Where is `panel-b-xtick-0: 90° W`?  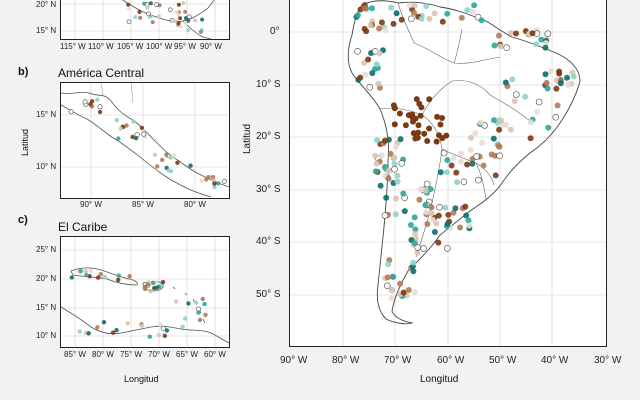 panel-b-xtick-0: 90° W is located at coordinates (91, 204).